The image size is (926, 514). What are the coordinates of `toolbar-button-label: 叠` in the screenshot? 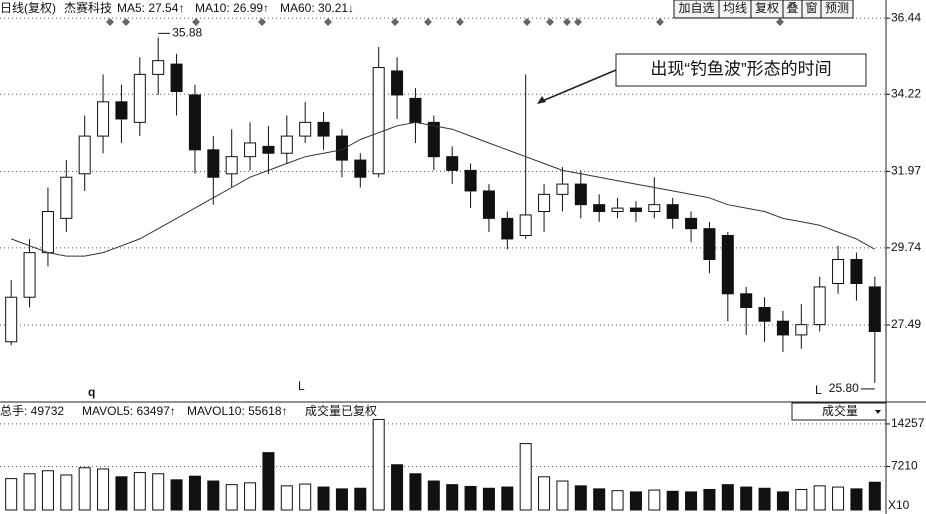 It's located at (792, 8).